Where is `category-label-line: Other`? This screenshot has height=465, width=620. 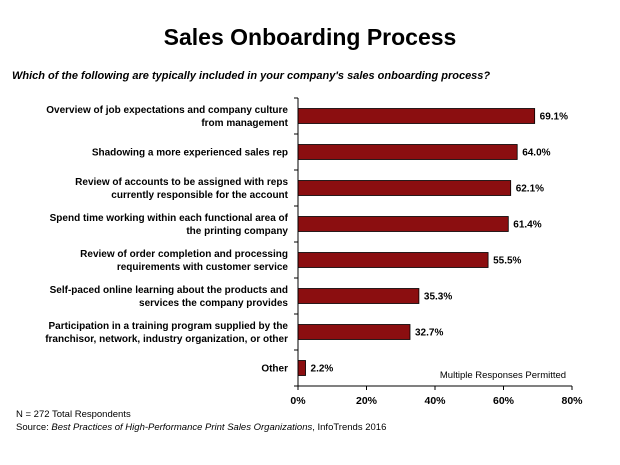
category-label-line: Other is located at coordinates (274, 369).